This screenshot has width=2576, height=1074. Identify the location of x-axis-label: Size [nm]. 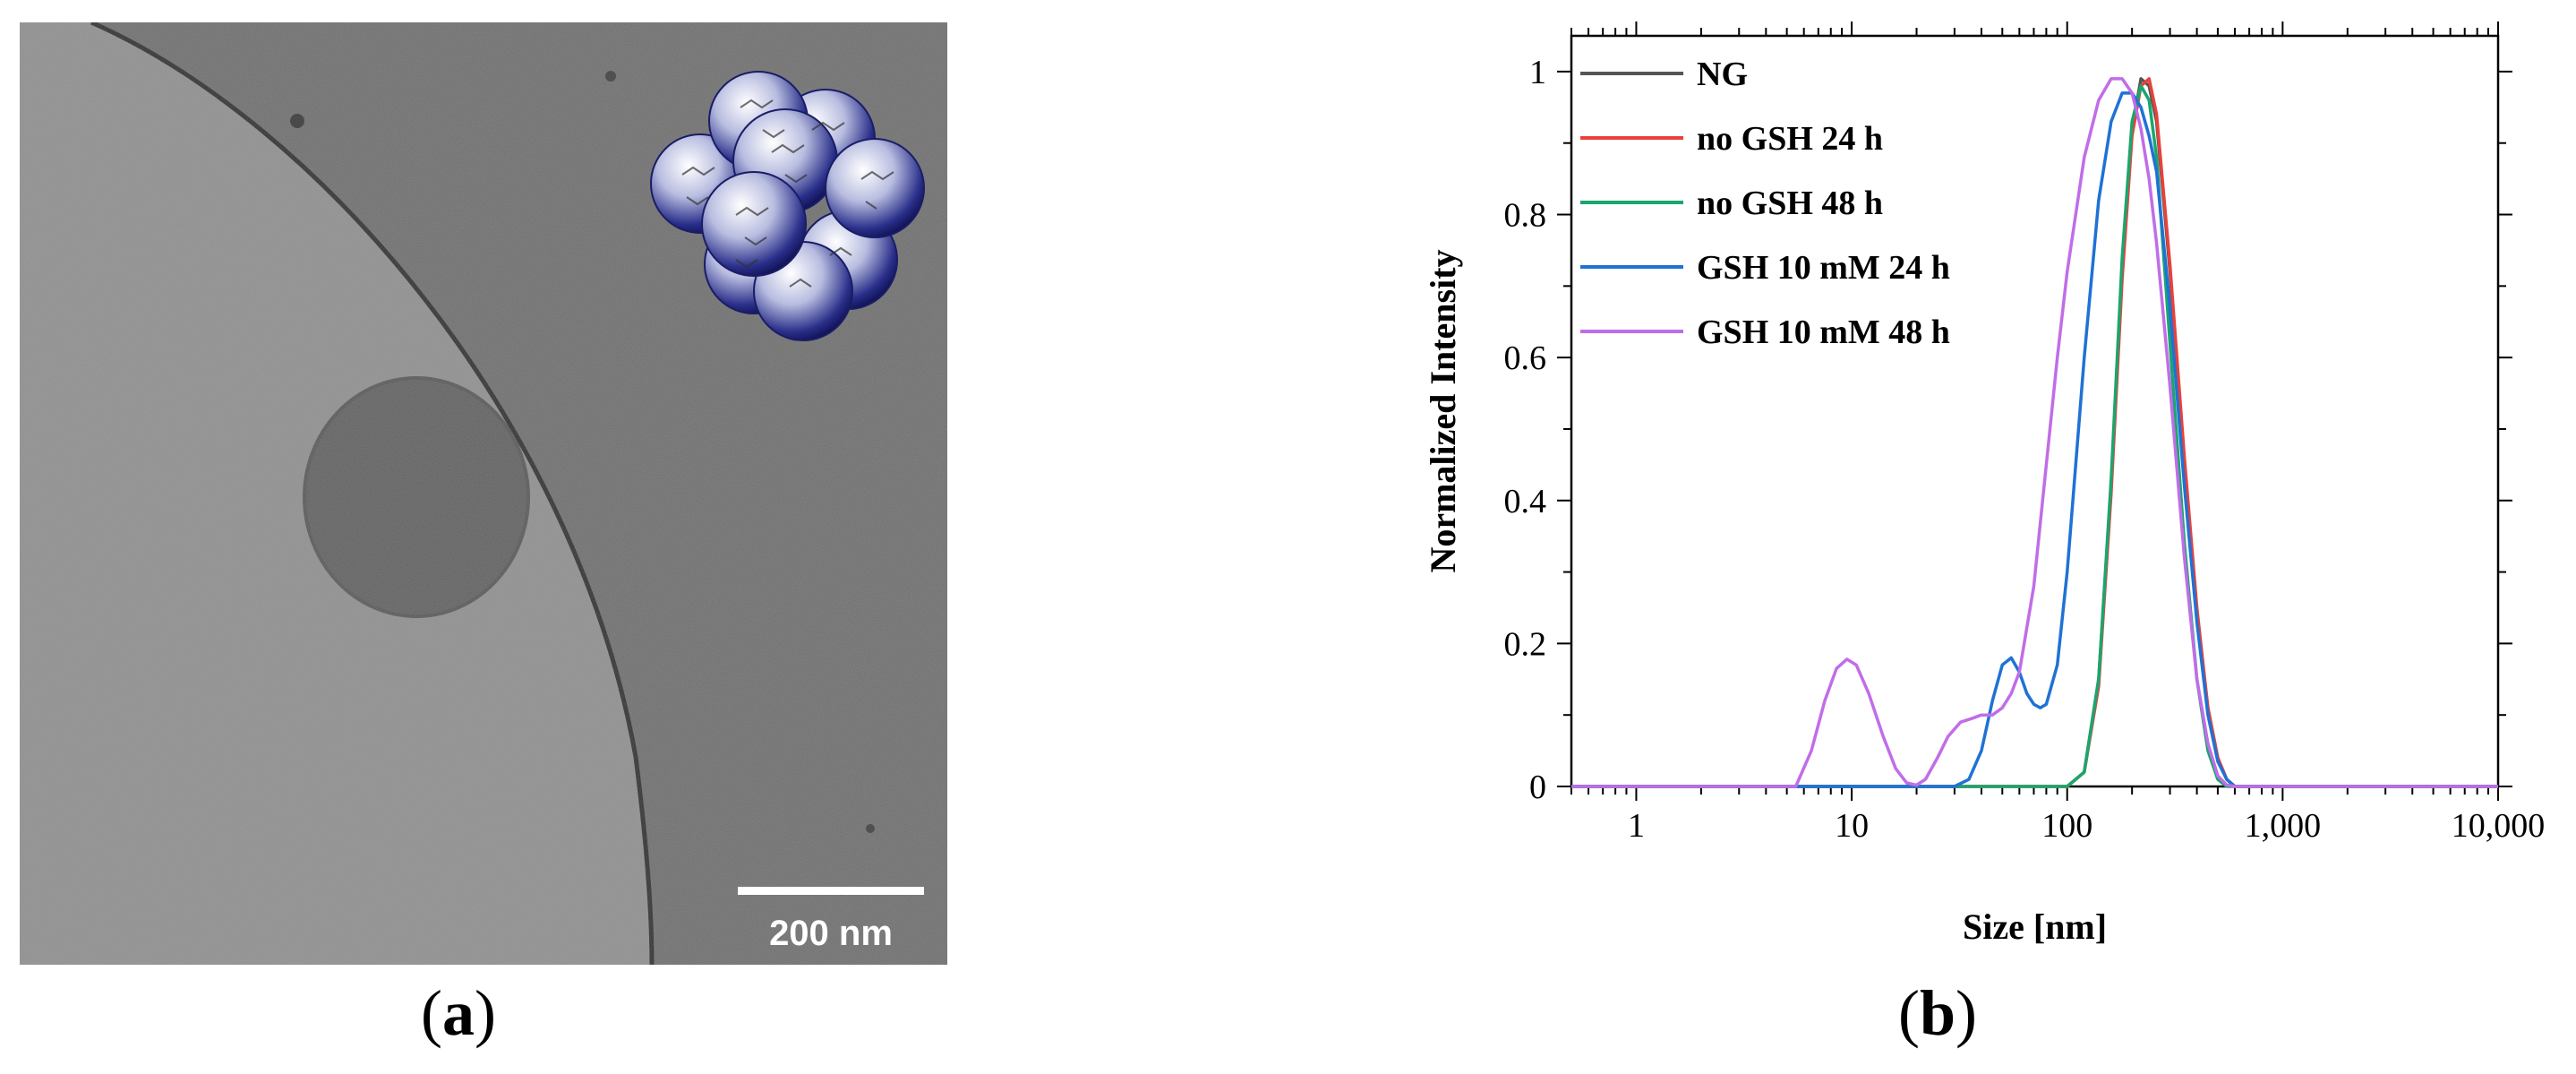
(2035, 927).